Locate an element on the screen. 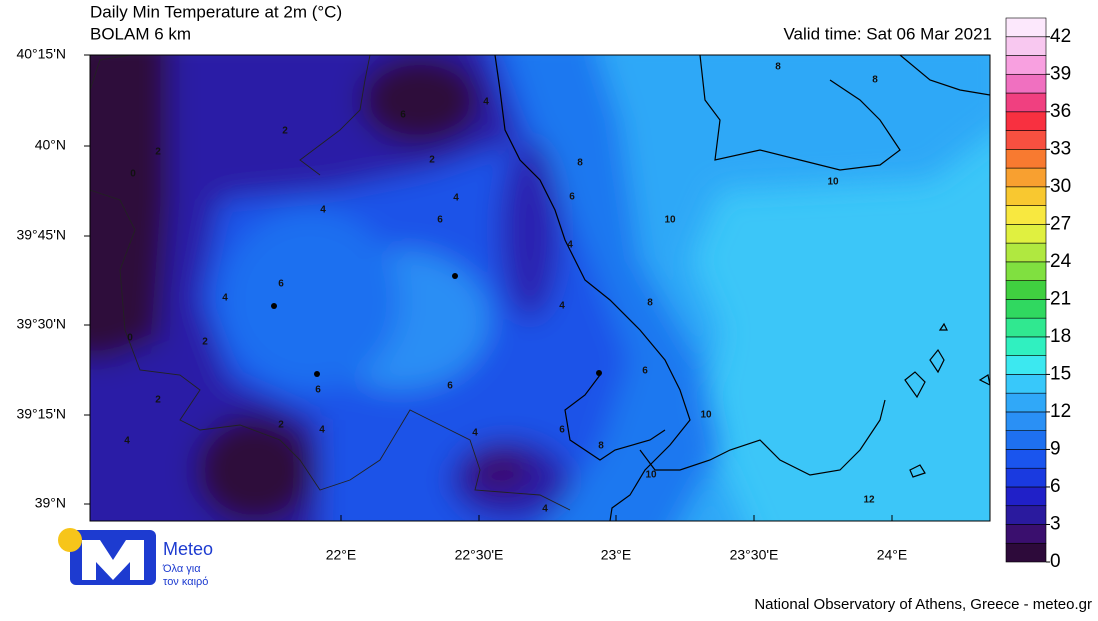 This screenshot has height=621, width=1098. lon-label: 22°30'E is located at coordinates (479, 555).